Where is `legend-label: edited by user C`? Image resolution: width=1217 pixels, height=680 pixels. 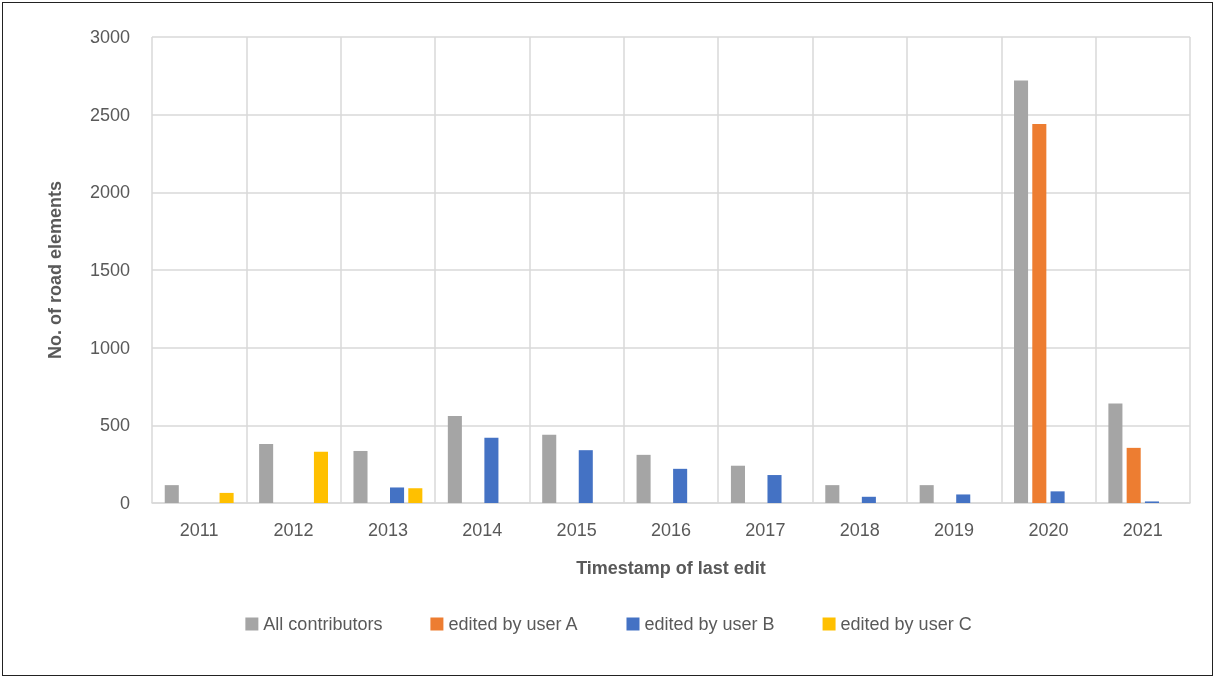
legend-label: edited by user C is located at coordinates (906, 624).